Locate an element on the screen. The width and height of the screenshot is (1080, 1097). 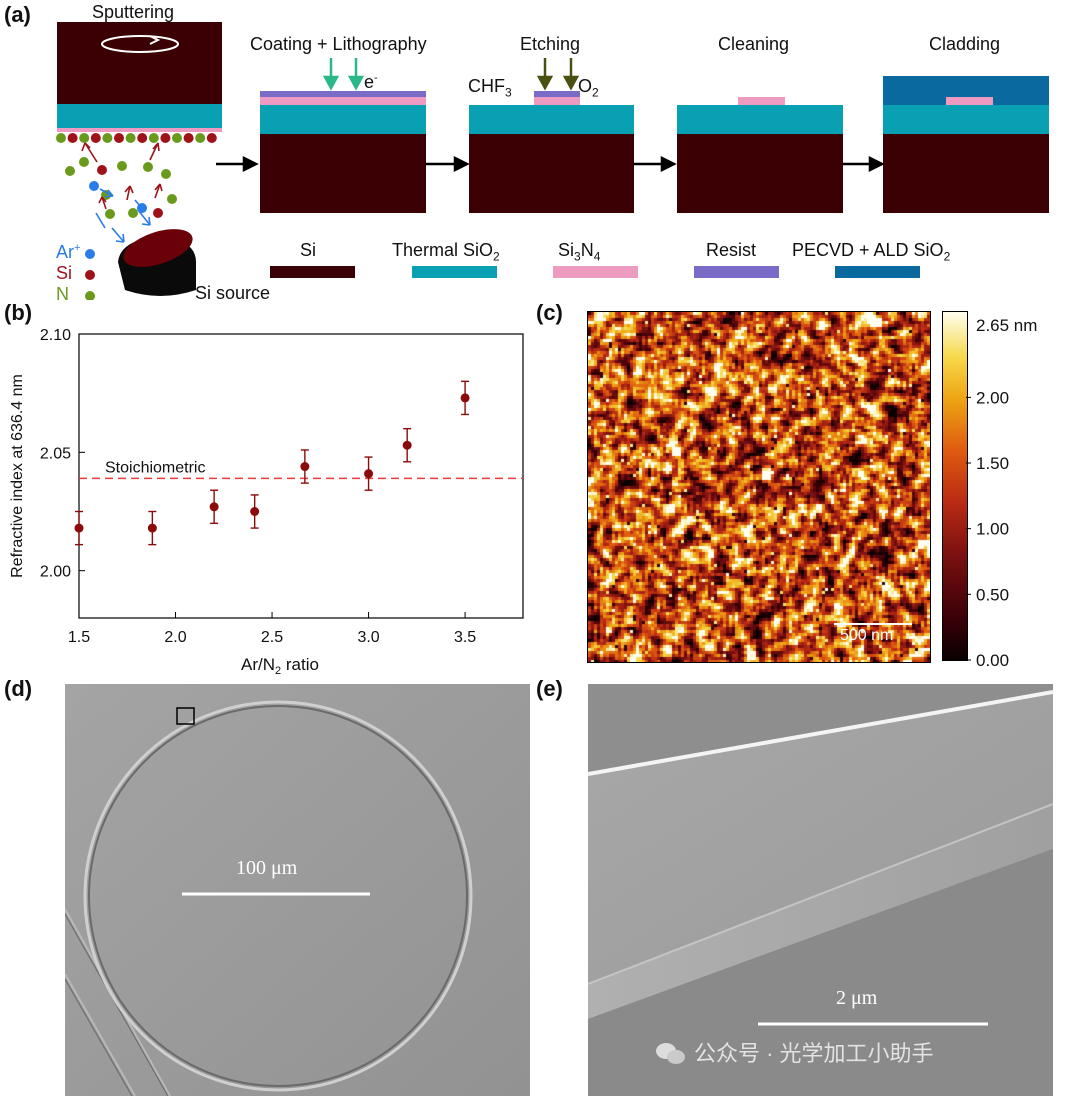
afm-scale-label: 500 nm is located at coordinates (867, 635).